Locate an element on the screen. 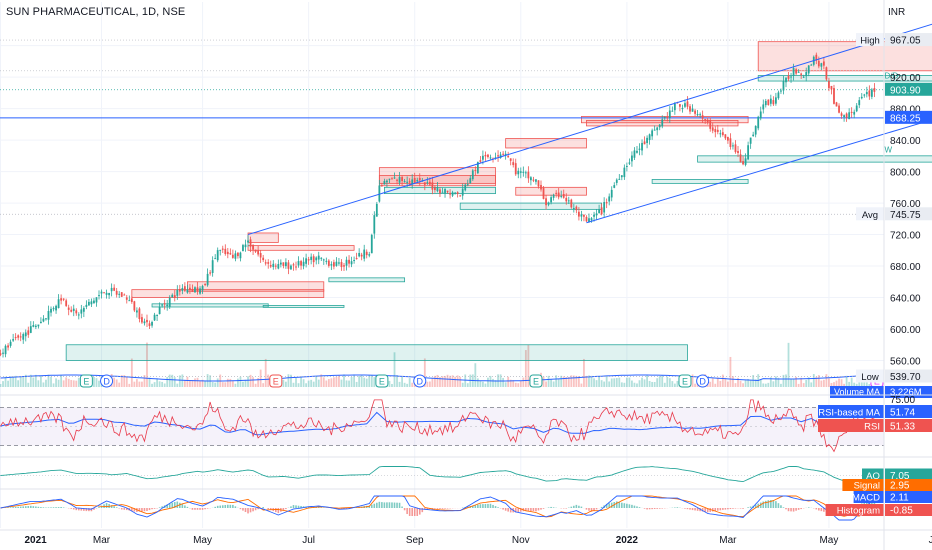 The width and height of the screenshot is (932, 550). rsi-label-tag is located at coordinates (851, 425).